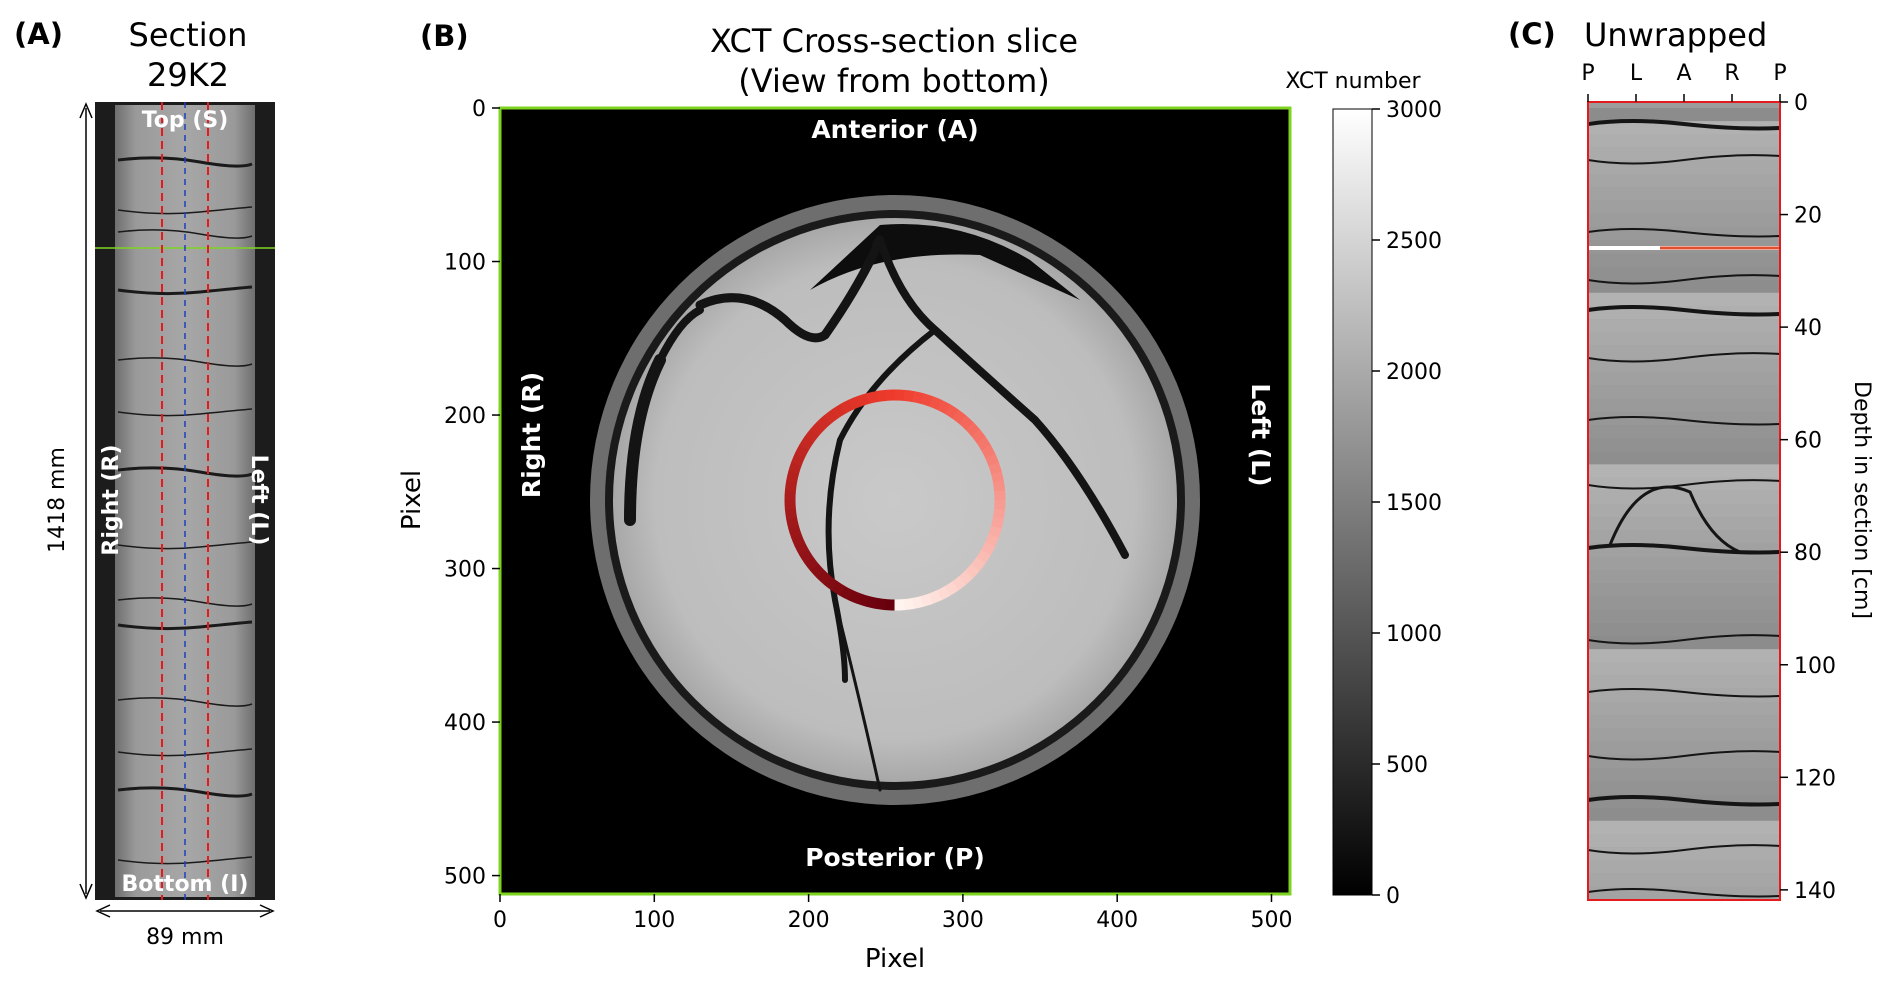  What do you see at coordinates (465, 416) in the screenshot?
I see `b-ytick-label: 200` at bounding box center [465, 416].